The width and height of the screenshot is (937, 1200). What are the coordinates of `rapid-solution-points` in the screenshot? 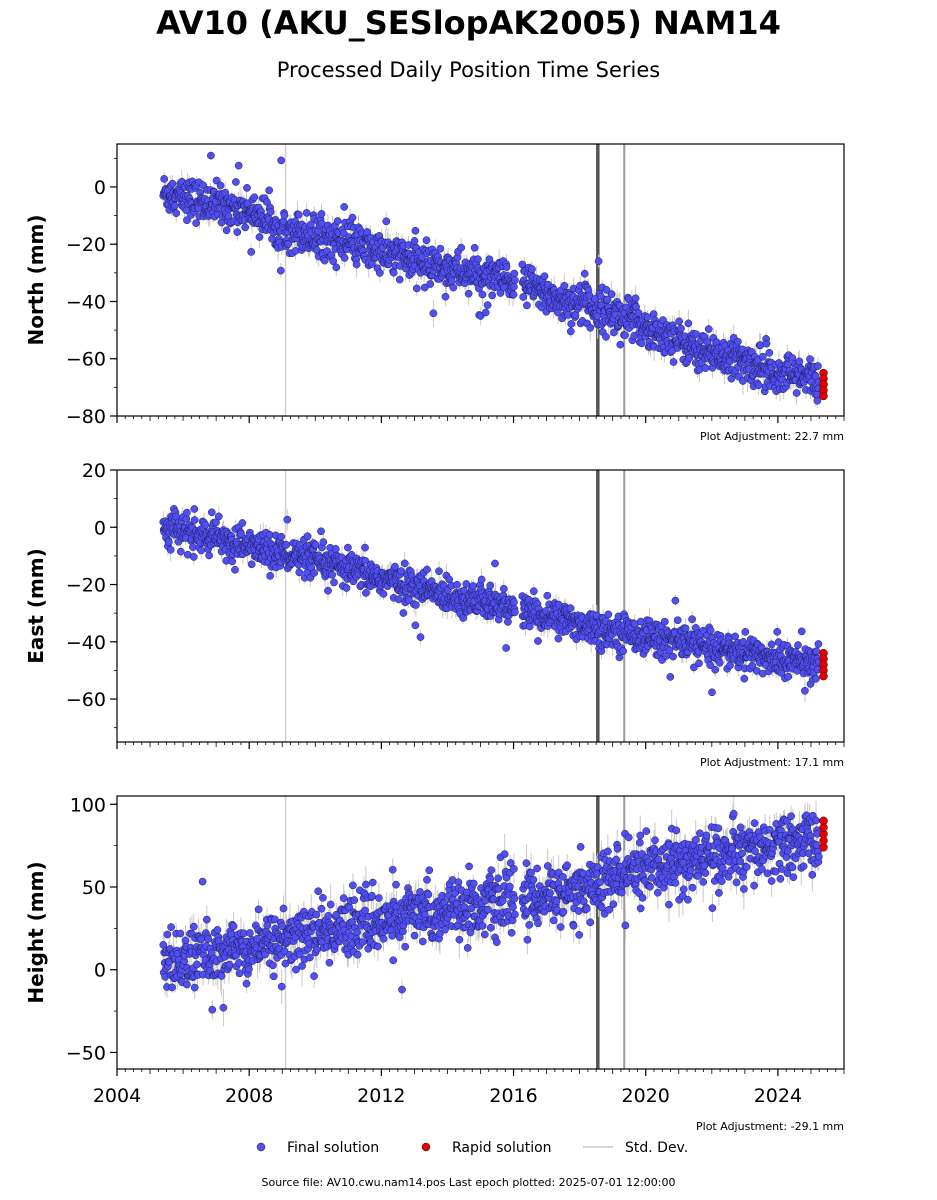 It's located at (823, 384).